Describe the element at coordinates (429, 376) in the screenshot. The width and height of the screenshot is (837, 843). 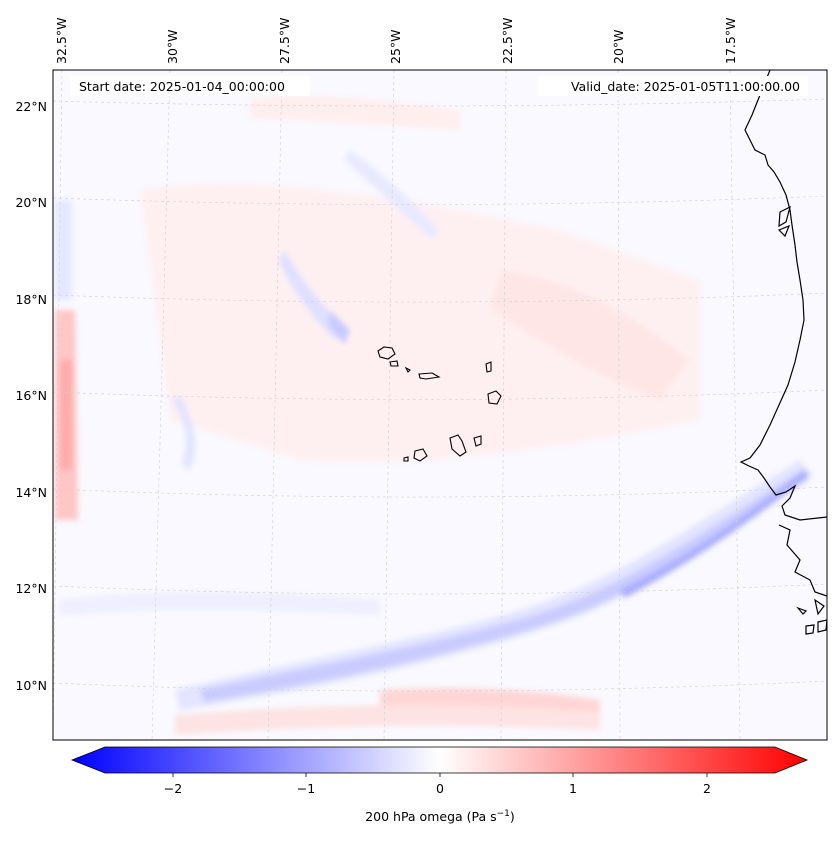
I see `island-sao-nicolau` at that location.